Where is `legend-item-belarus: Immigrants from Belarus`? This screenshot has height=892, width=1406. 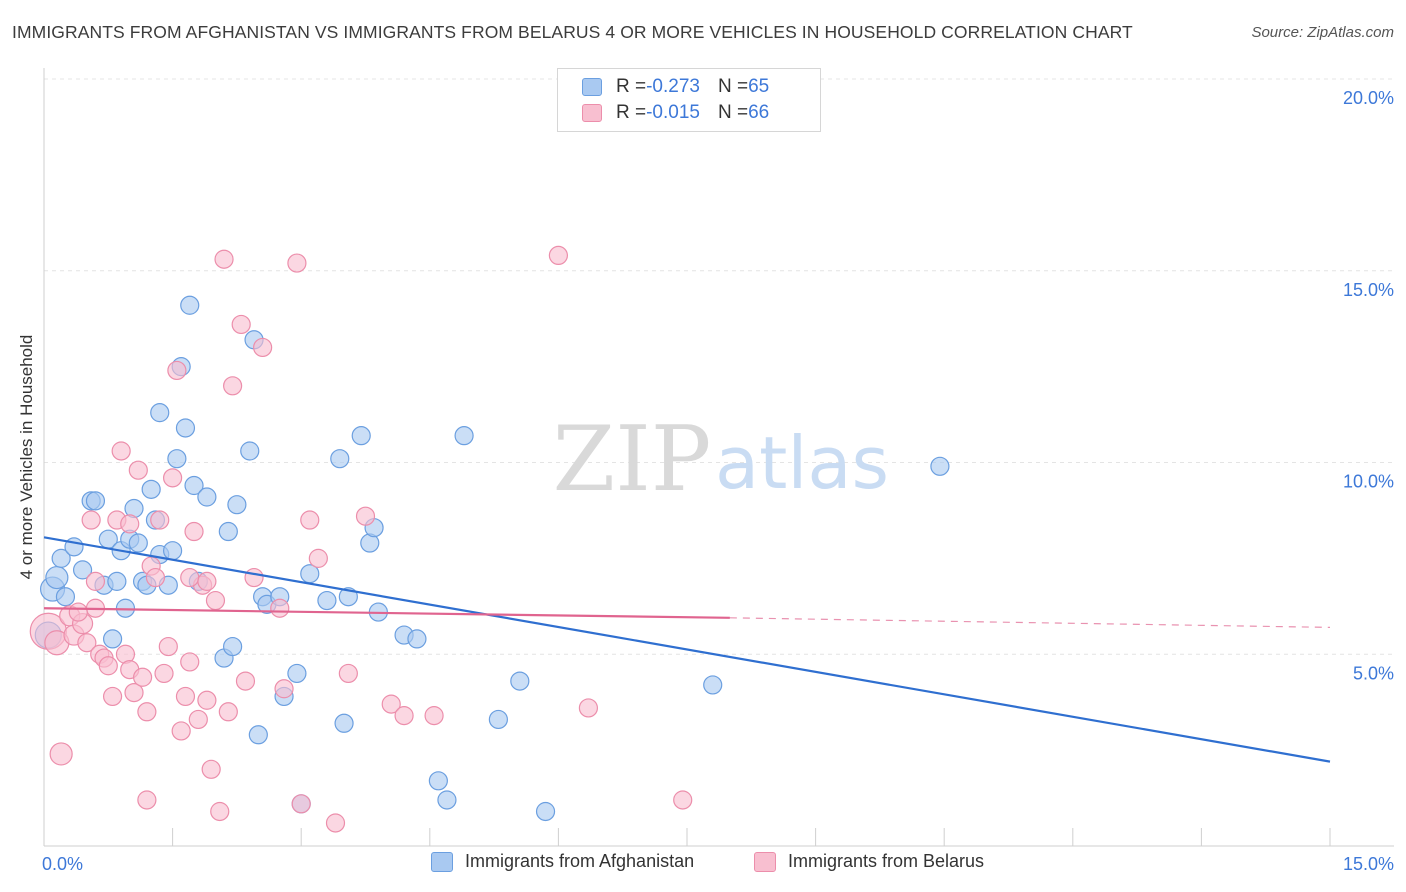 legend-item-belarus: Immigrants from Belarus is located at coordinates (869, 861).